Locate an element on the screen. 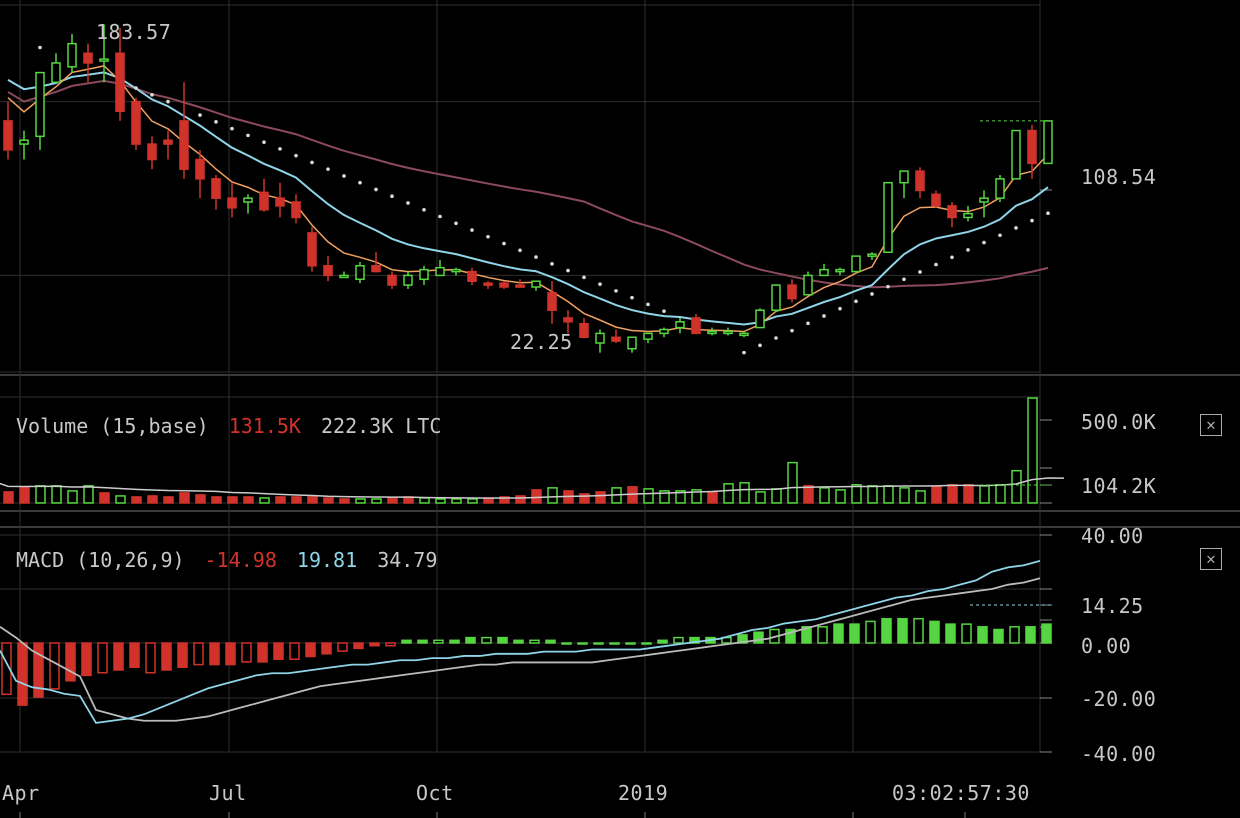  macd-axis-label: 40.00 is located at coordinates (1112, 536).